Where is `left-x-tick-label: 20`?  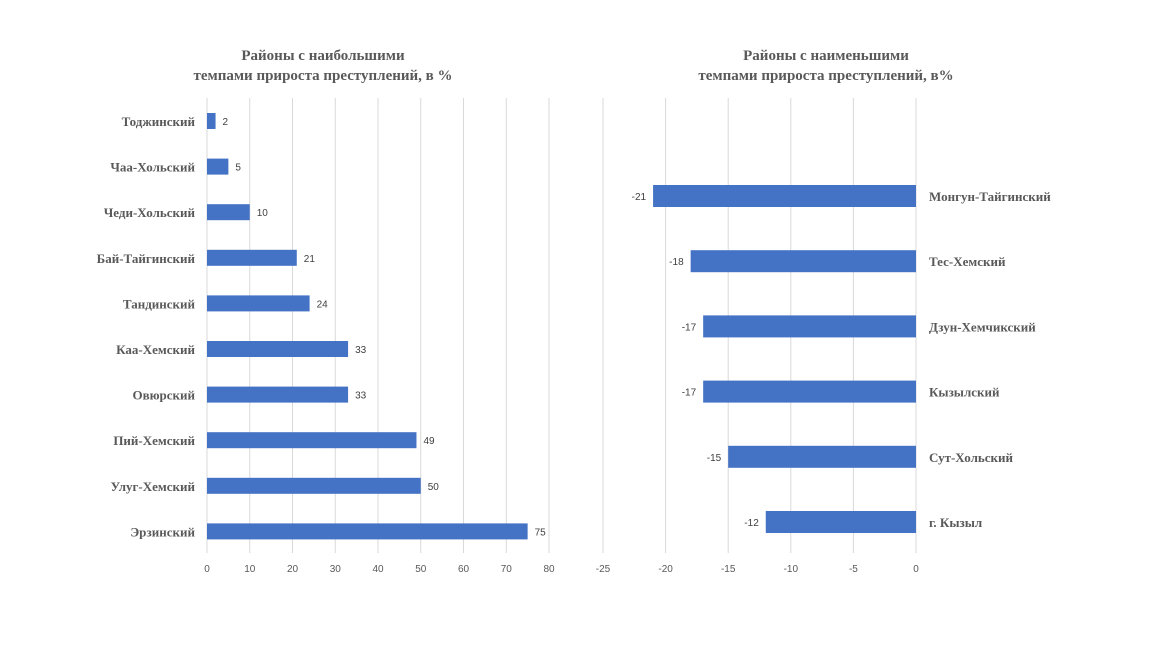 left-x-tick-label: 20 is located at coordinates (293, 569).